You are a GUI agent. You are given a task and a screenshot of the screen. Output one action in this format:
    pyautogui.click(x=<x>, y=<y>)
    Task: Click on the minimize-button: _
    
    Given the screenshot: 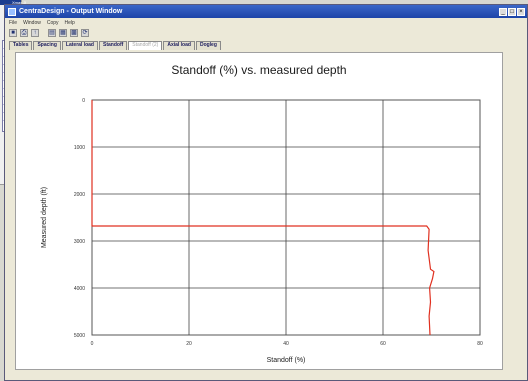 What is the action you would take?
    pyautogui.click(x=503, y=11)
    